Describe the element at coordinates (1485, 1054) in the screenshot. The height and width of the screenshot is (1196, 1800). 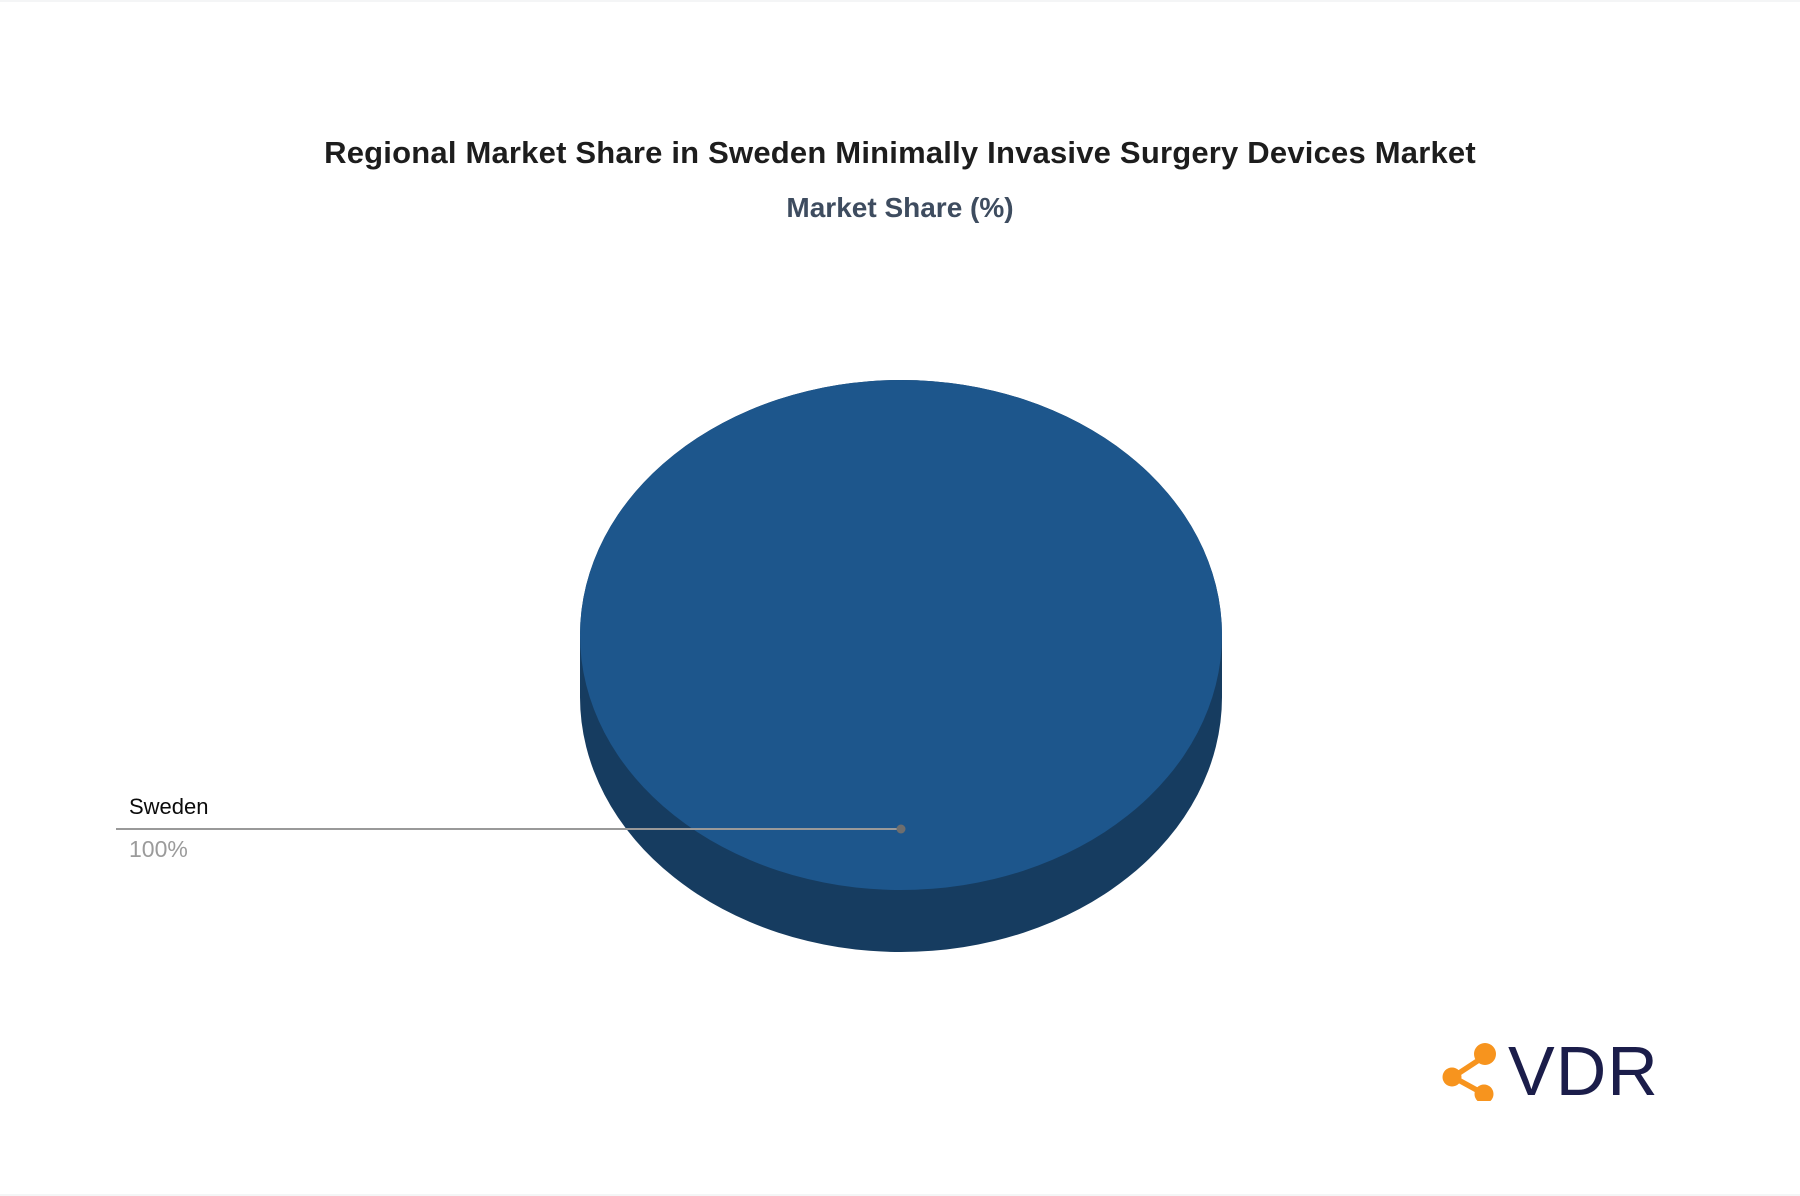
I see `share-icon-node-top` at that location.